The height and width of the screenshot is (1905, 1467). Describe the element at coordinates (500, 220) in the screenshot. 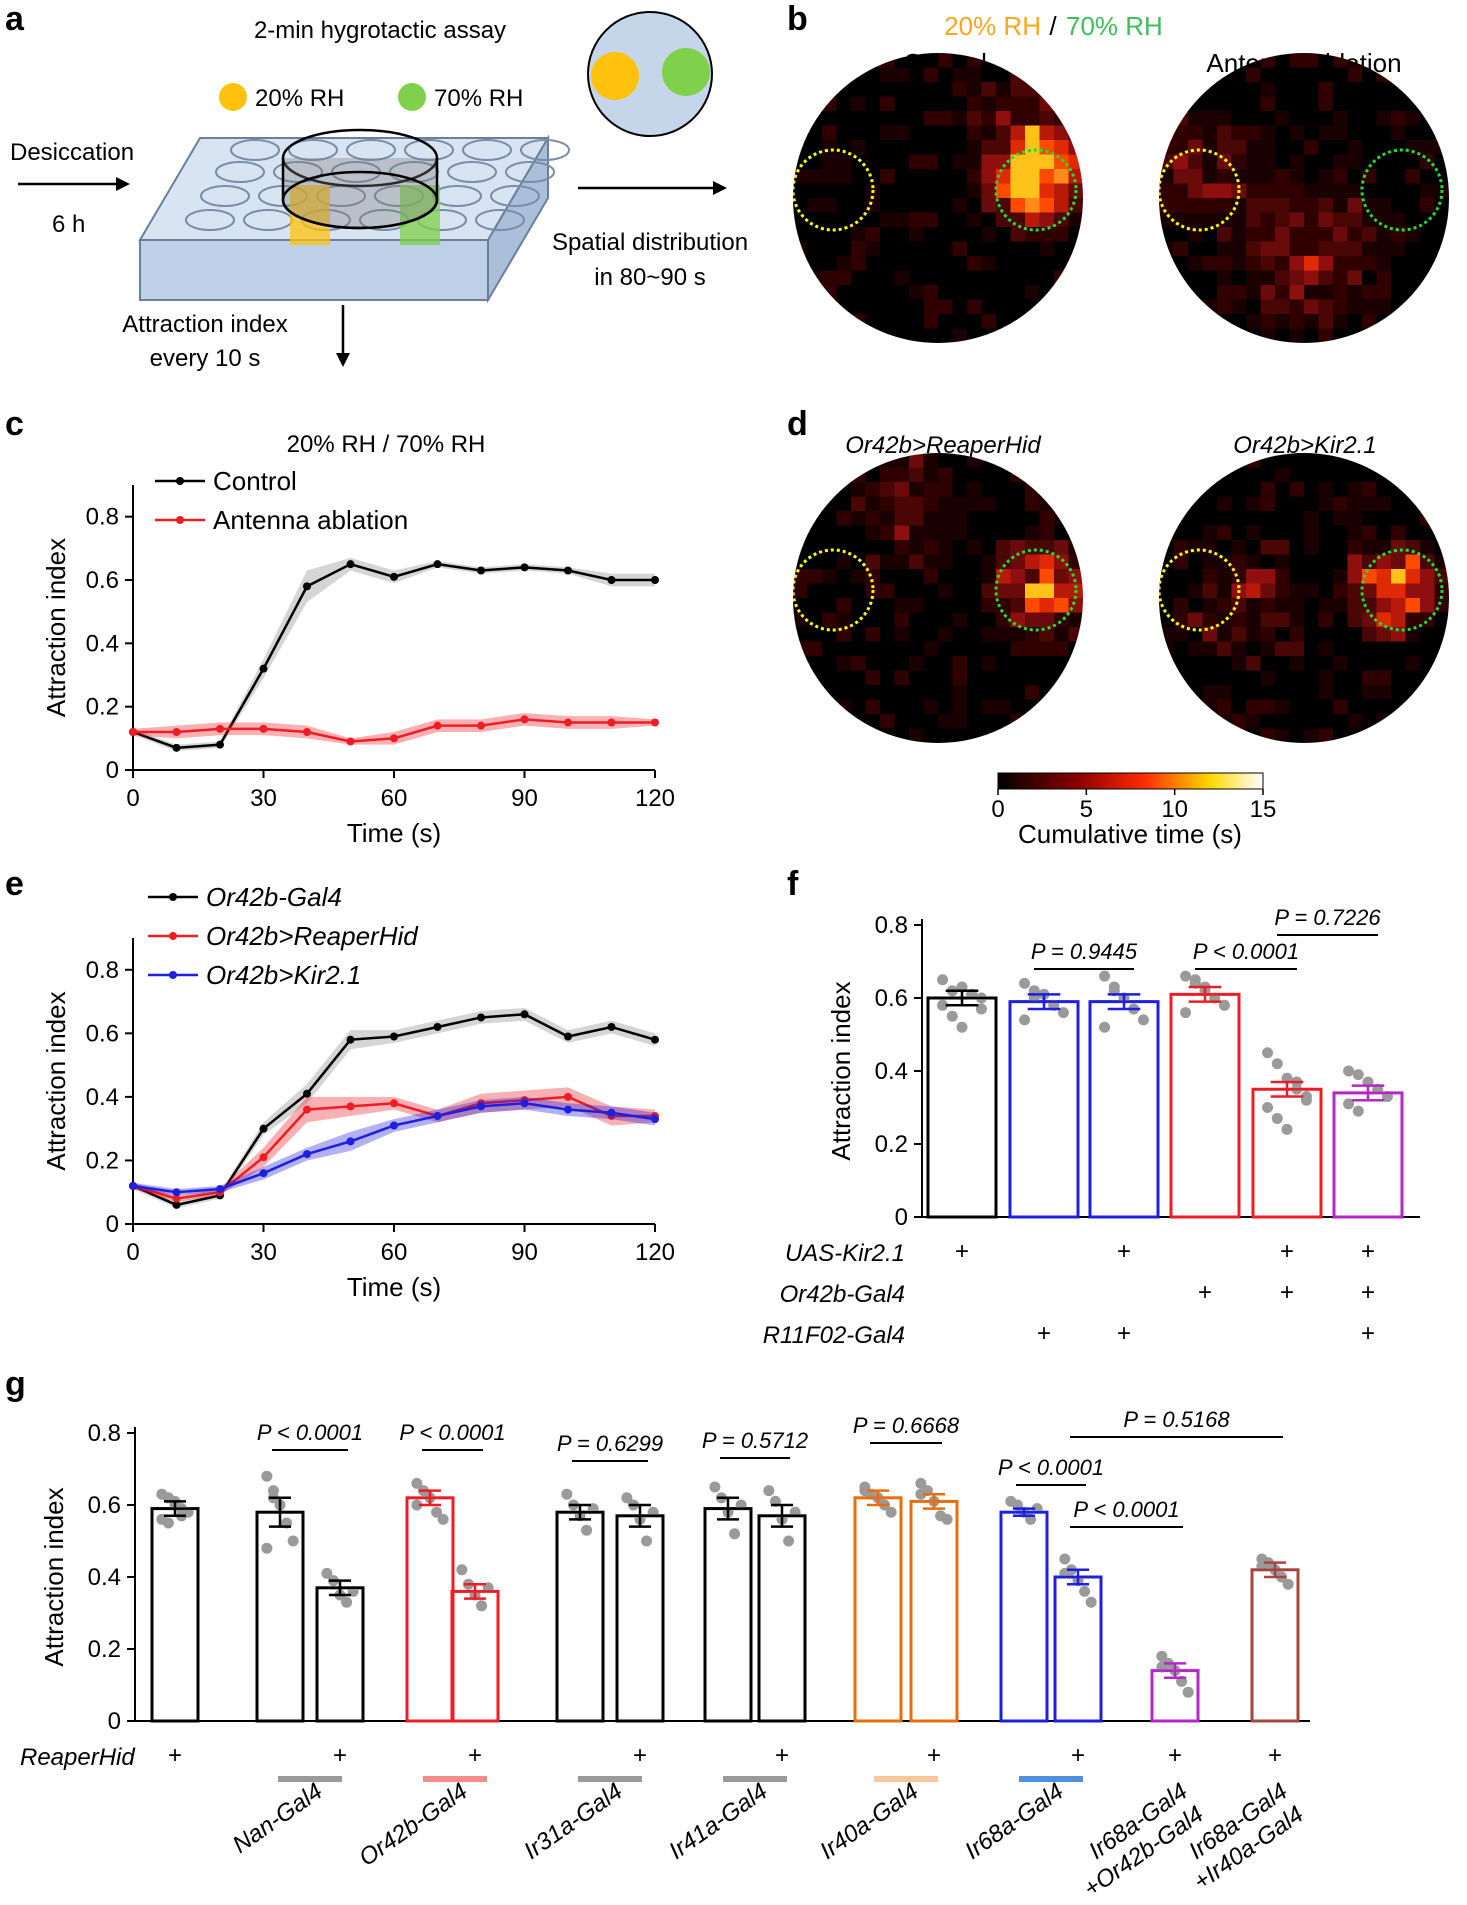

I see `well-icon` at that location.